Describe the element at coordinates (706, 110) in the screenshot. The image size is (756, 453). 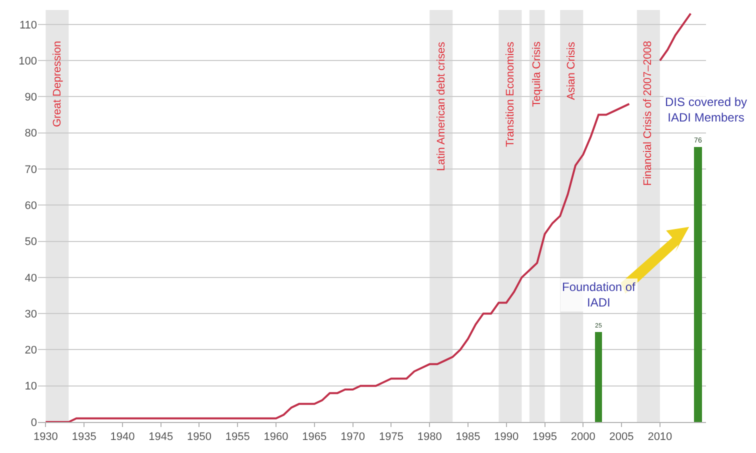
I see `annotation: DIS covered by IADI Members` at that location.